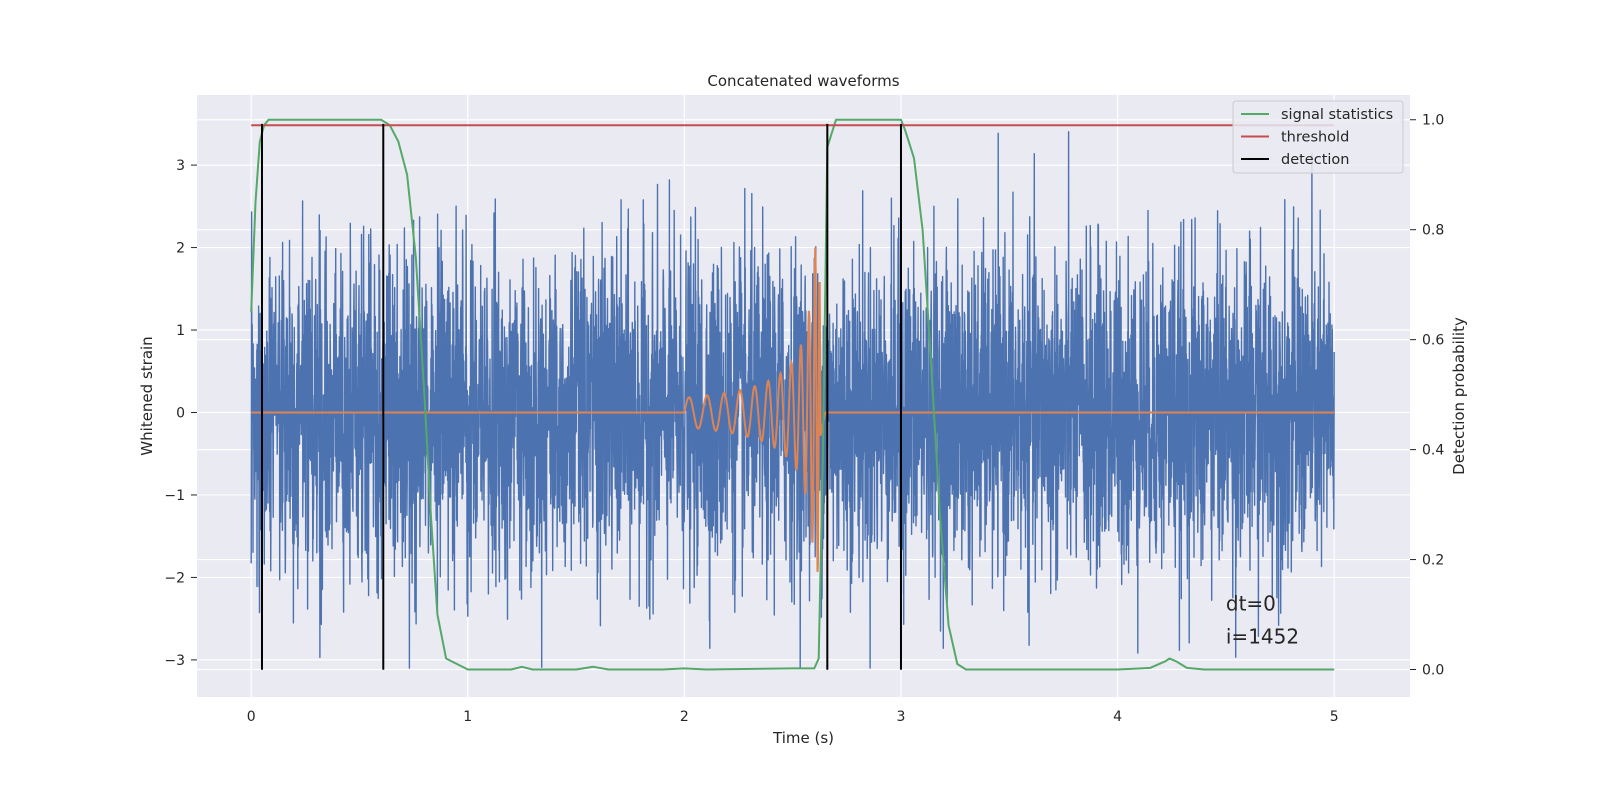  I want to click on legend-label: detection, so click(1315, 160).